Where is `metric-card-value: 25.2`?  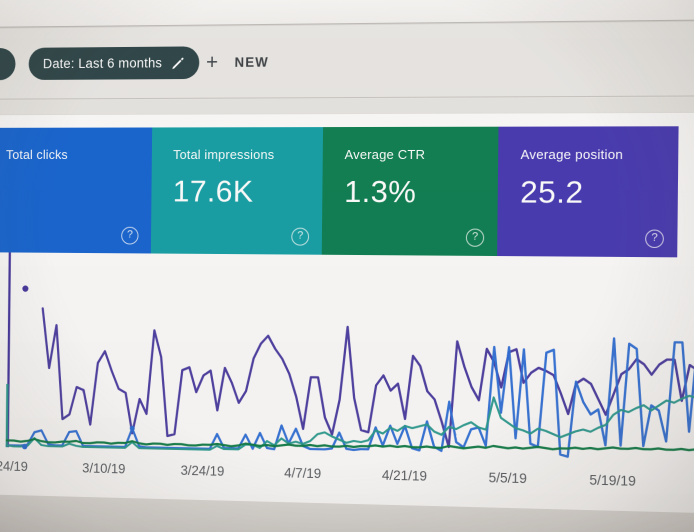
metric-card-value: 25.2 is located at coordinates (551, 192).